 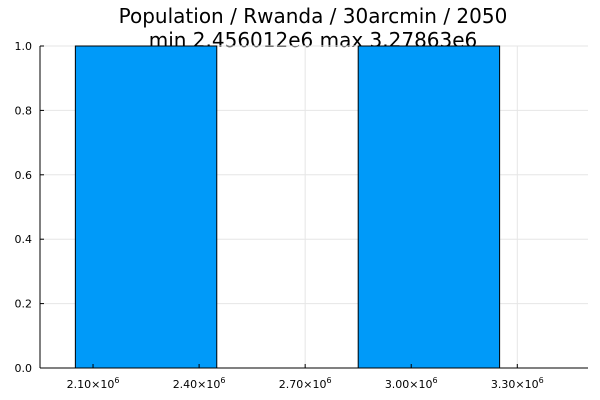 I want to click on x-tick-labels: 2.10×10⁶ 2.40×10⁶ 2.70×10⁶ 3.00×10⁶ 3.30×10⁶, so click(x=305, y=383).